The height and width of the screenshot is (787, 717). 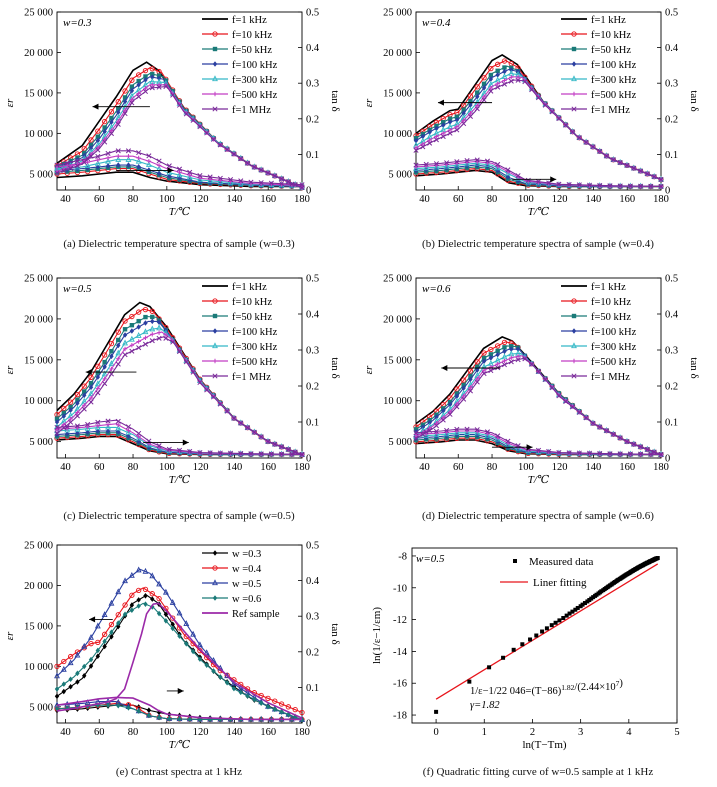 What do you see at coordinates (215, 316) in the screenshot?
I see `legend-marker` at bounding box center [215, 316].